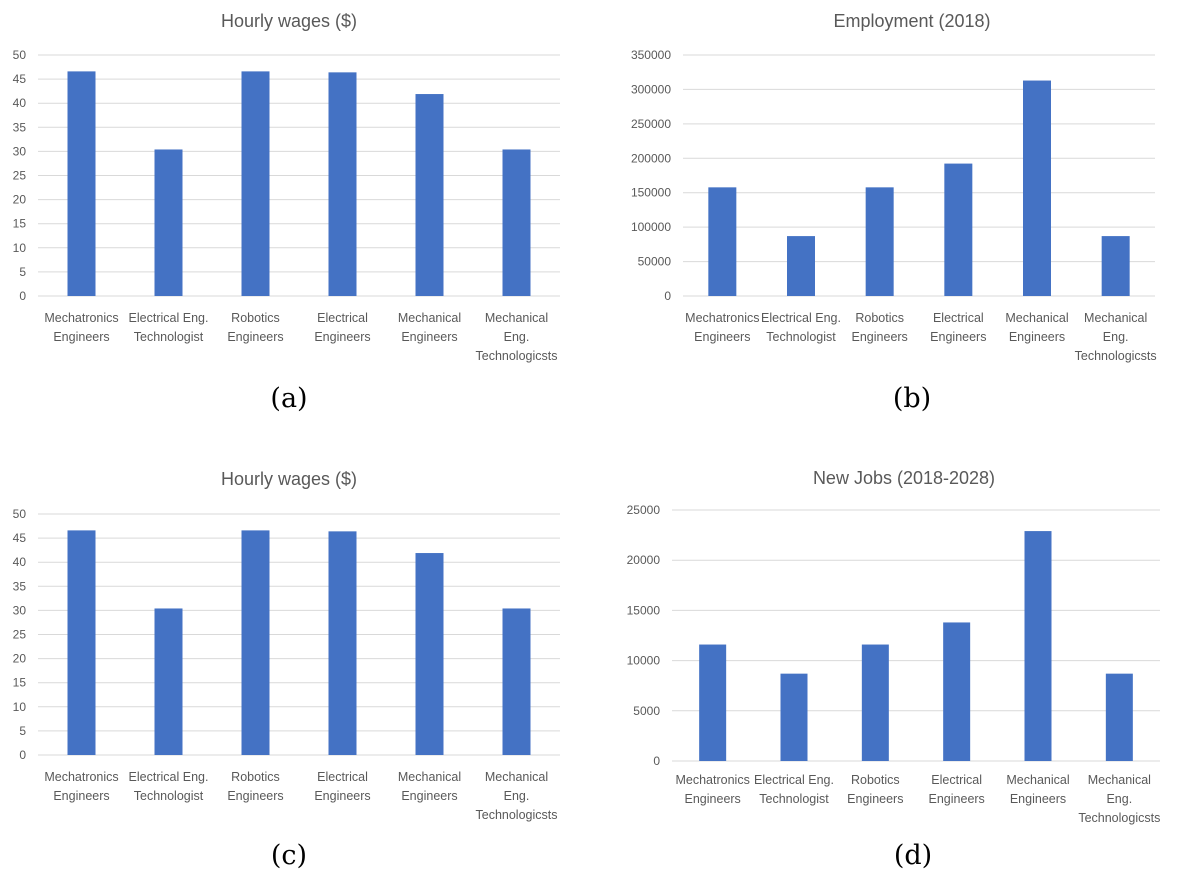  What do you see at coordinates (289, 854) in the screenshot?
I see `panel-label: (c)` at bounding box center [289, 854].